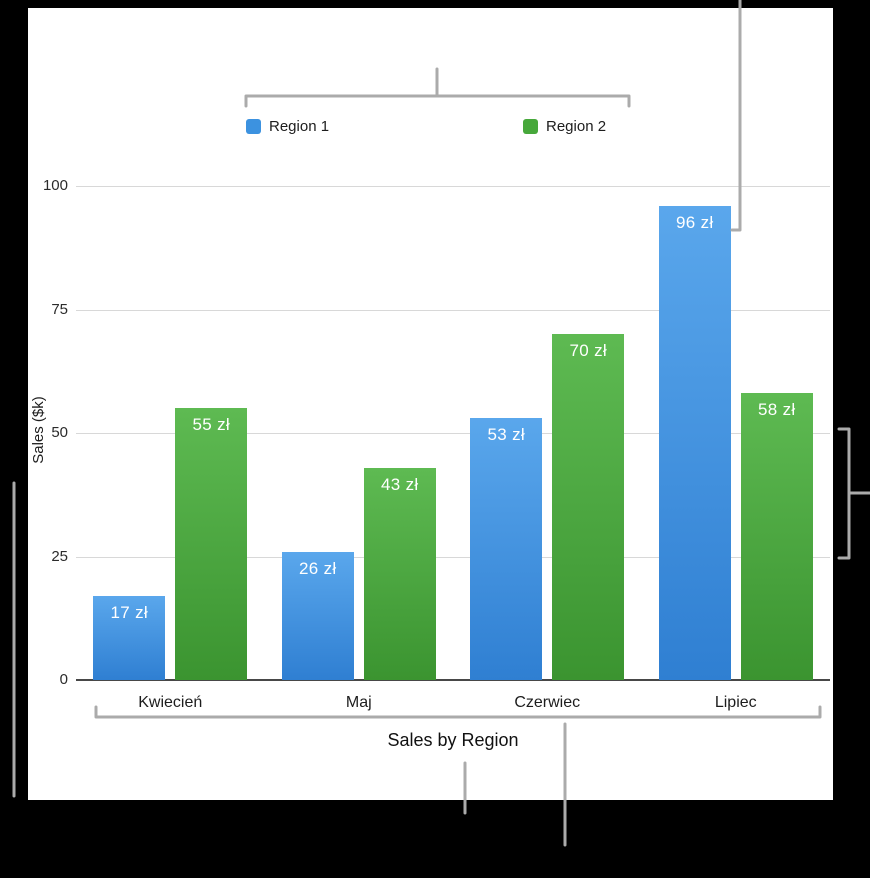  I want to click on ytick-label-25: 25, so click(59, 556).